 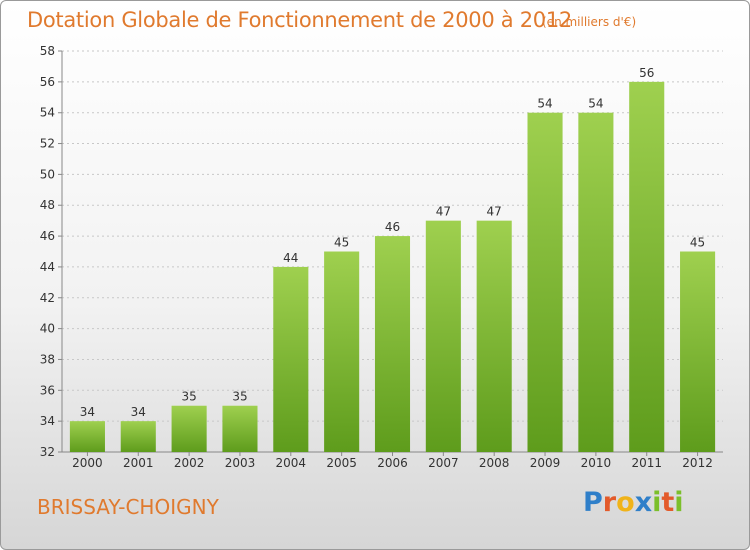 I want to click on y-tick-label: 42, so click(x=47, y=298).